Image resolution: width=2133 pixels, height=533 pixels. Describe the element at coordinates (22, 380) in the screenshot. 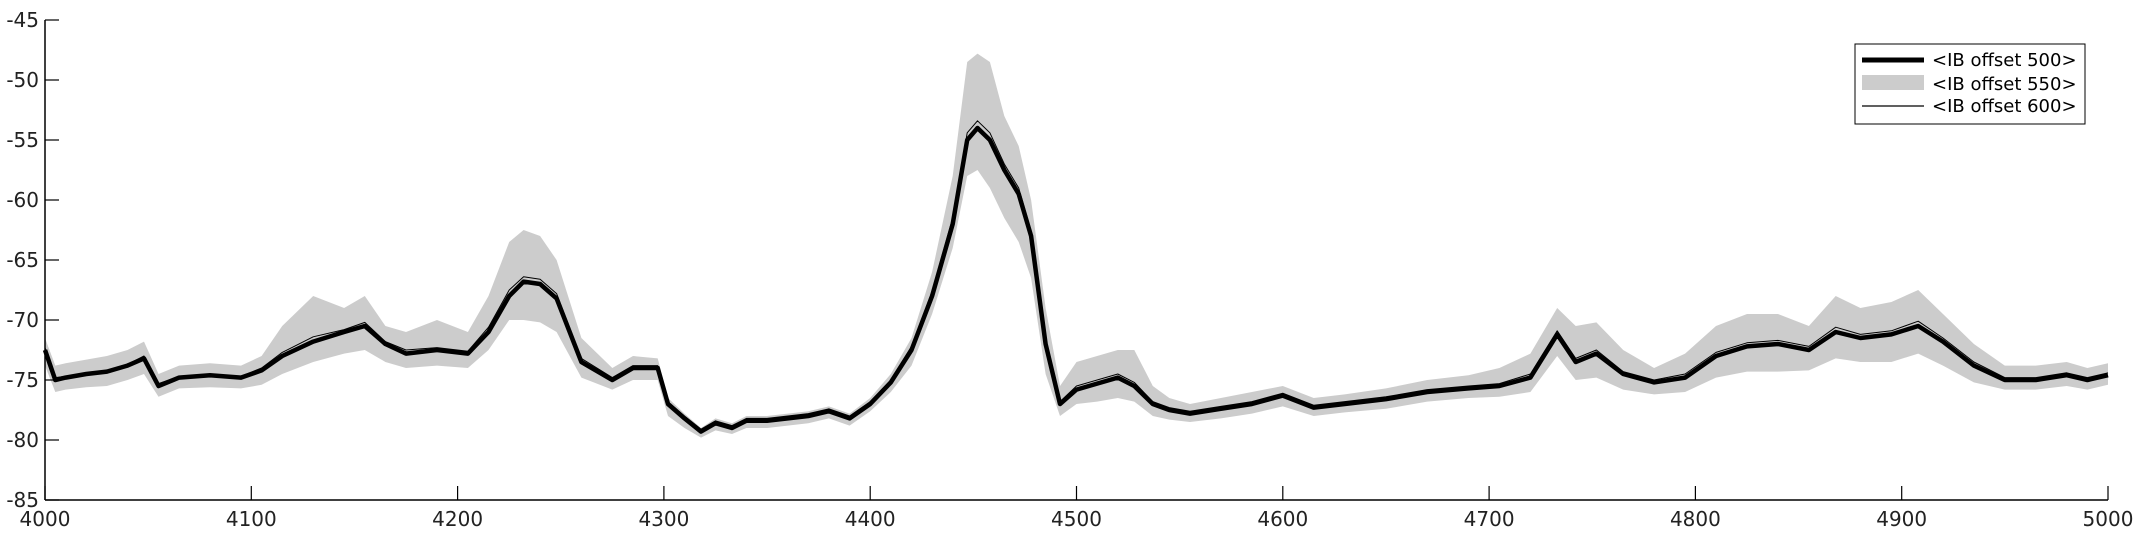

I see `y-tick-label: -75` at that location.